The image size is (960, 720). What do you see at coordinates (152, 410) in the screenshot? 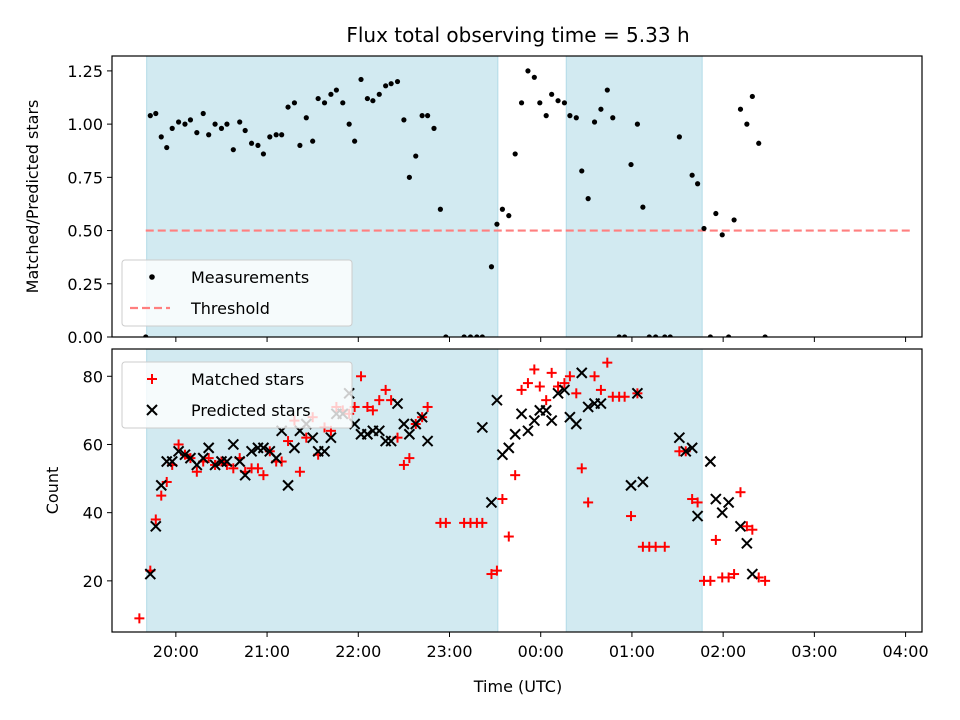
I see `legend-marker-x` at bounding box center [152, 410].